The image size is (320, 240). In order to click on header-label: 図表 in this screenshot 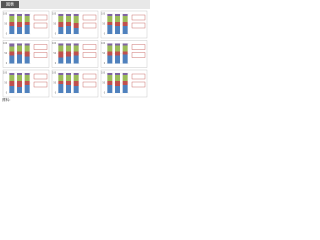, I will do `click(10, 4)`.